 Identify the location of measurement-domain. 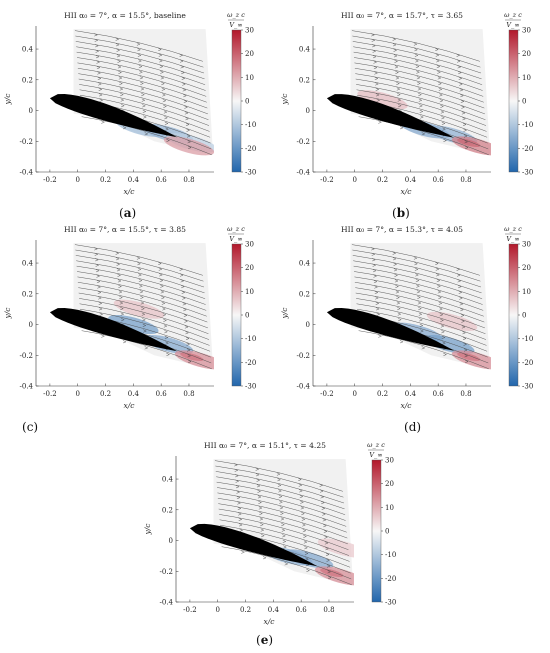
(420, 92).